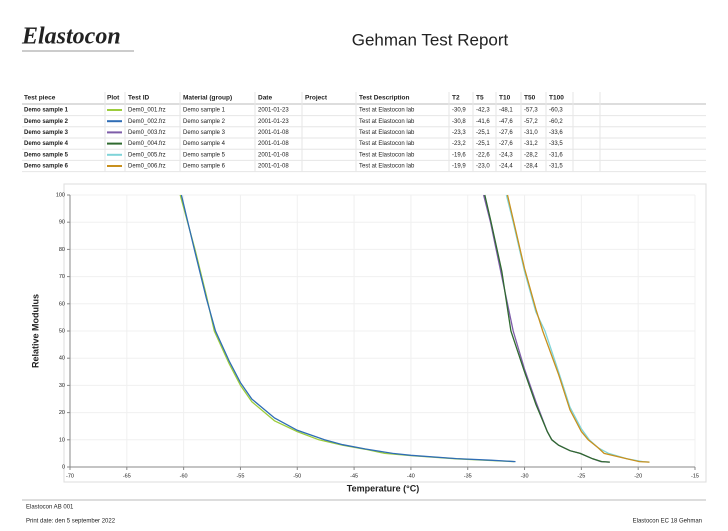 The image size is (728, 531). Describe the element at coordinates (556, 133) in the screenshot. I see `table-cell: -33,6` at that location.